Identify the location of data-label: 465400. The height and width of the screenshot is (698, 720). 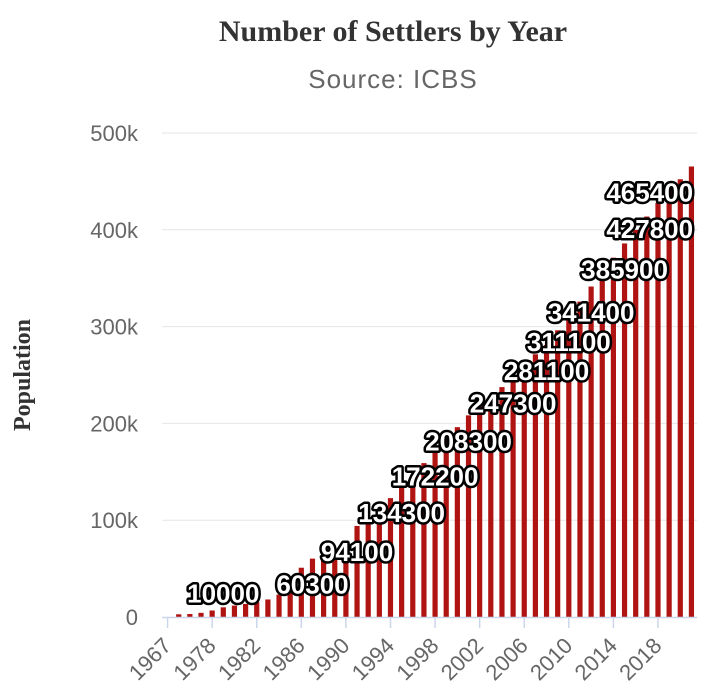
(649, 192).